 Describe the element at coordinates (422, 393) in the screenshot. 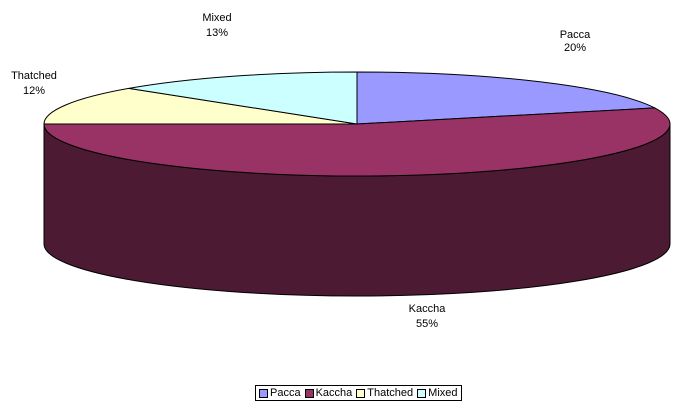

I see `legend-swatch-mixed` at that location.